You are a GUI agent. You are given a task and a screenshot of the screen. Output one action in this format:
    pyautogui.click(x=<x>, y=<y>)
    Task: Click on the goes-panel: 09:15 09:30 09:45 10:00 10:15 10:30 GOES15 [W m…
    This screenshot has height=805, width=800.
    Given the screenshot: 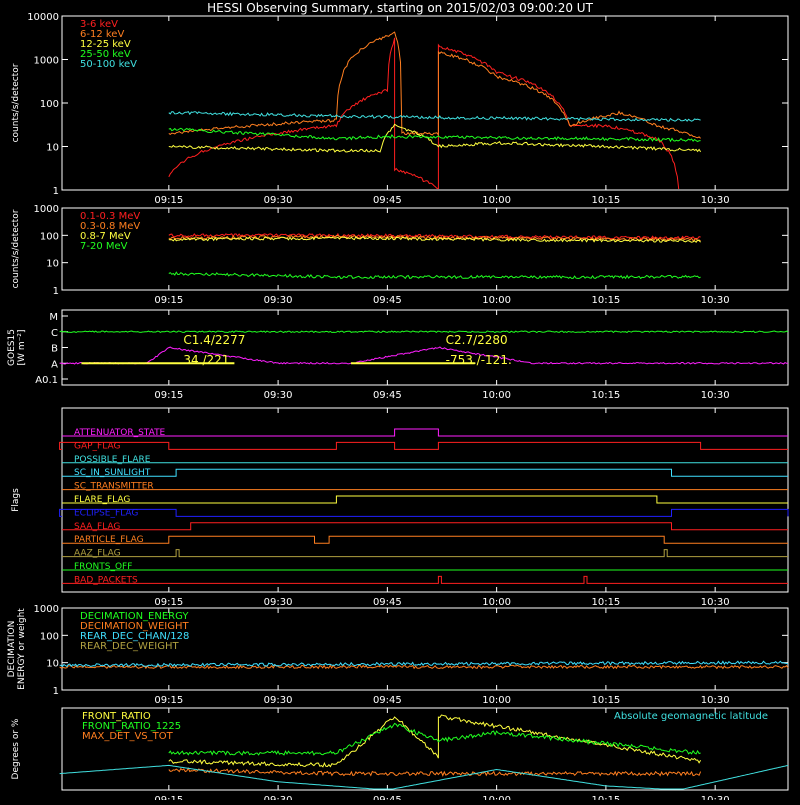 What is the action you would take?
    pyautogui.click(x=398, y=355)
    